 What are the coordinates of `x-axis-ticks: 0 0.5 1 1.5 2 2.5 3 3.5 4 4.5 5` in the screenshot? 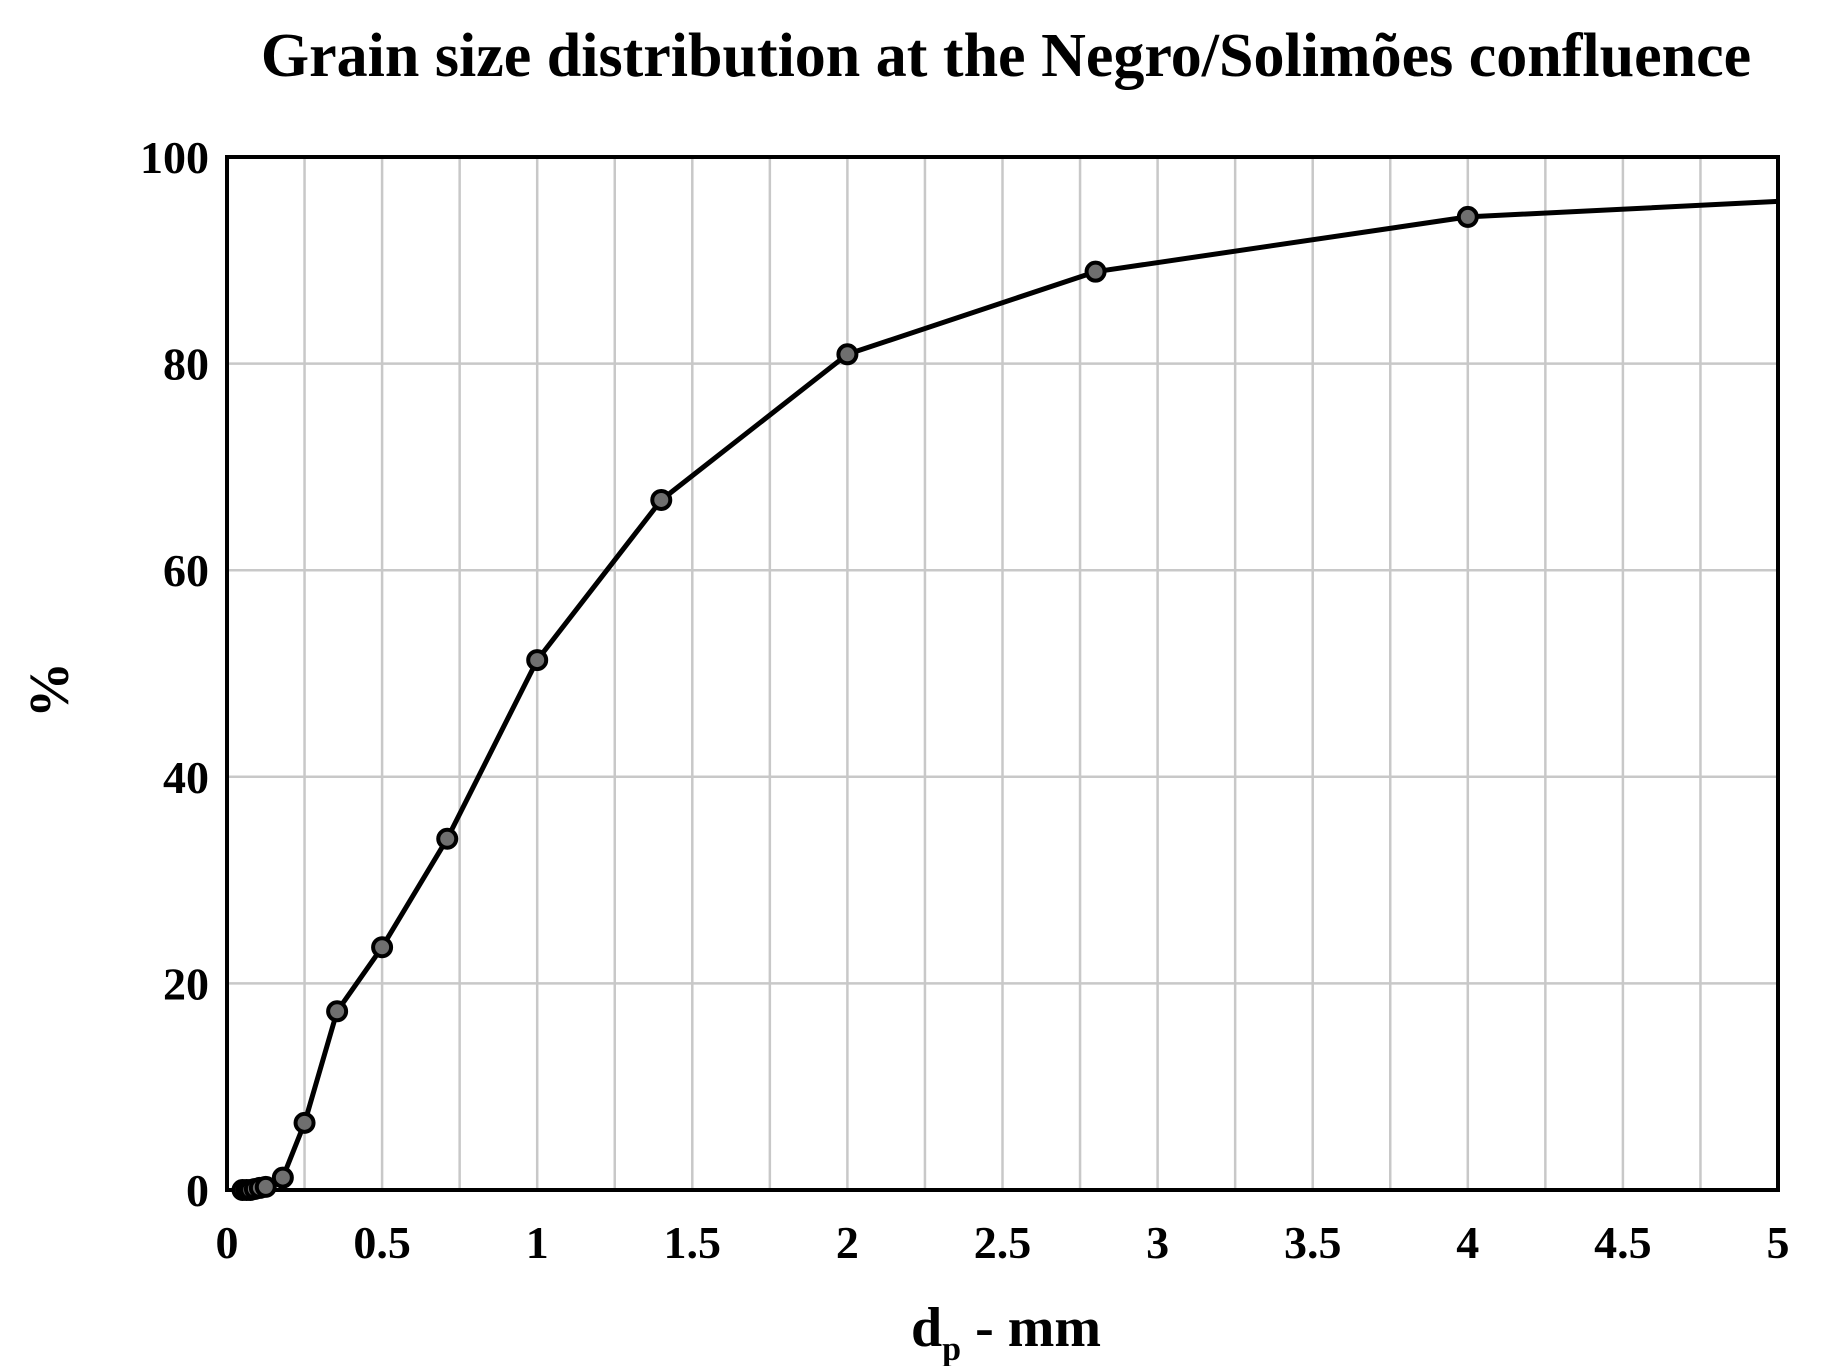 It's located at (1003, 1242).